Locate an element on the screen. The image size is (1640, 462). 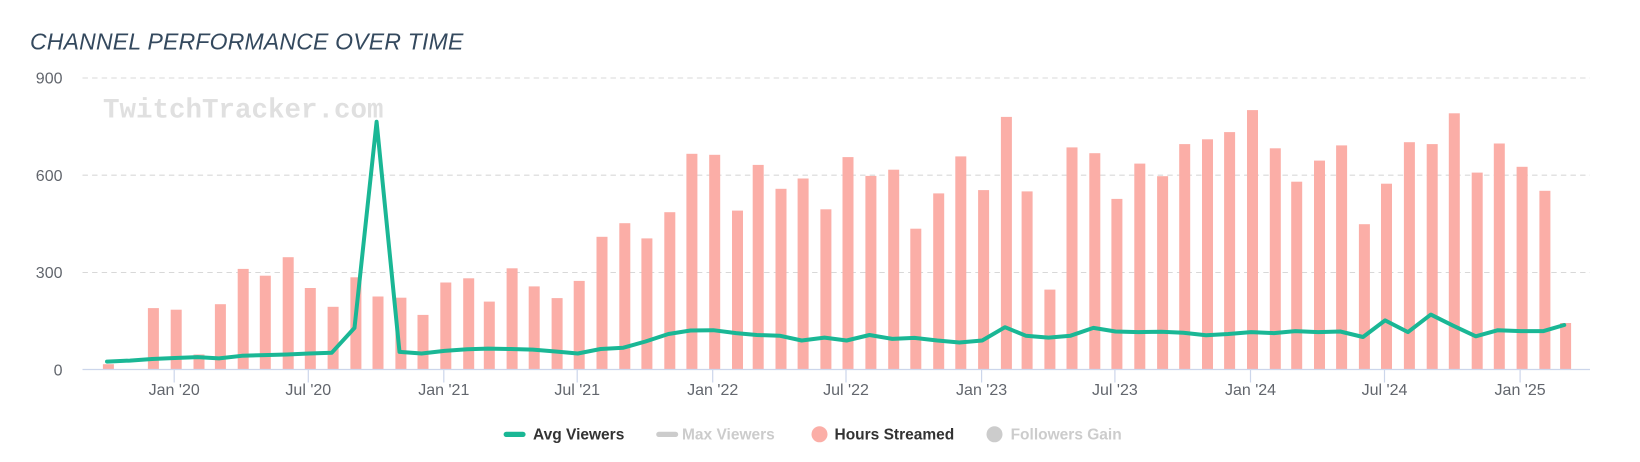
svg-text: Jan '25 is located at coordinates (1520, 390).